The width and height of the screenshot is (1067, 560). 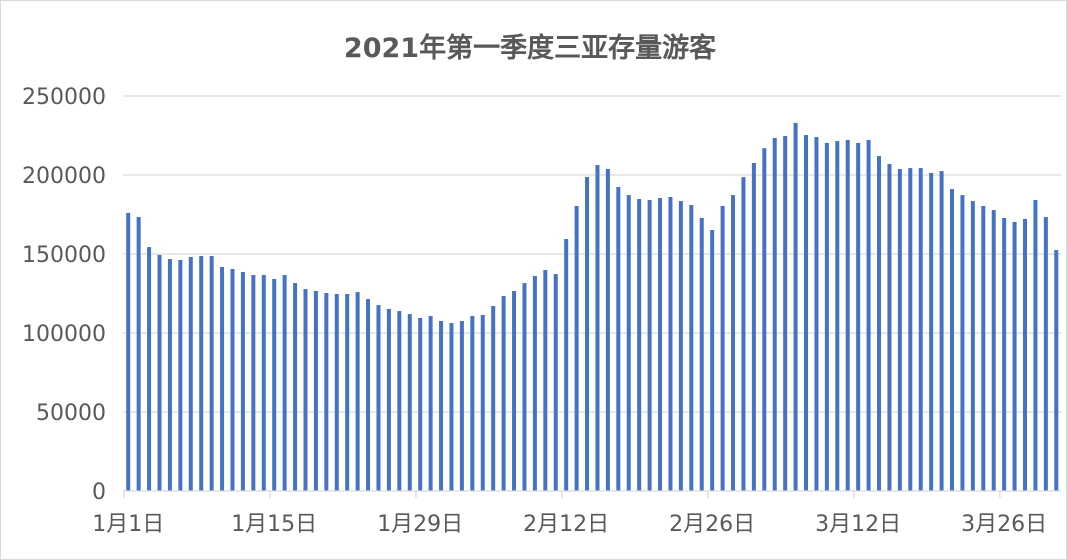 What do you see at coordinates (64, 255) in the screenshot?
I see `y-tick-label: 150000` at bounding box center [64, 255].